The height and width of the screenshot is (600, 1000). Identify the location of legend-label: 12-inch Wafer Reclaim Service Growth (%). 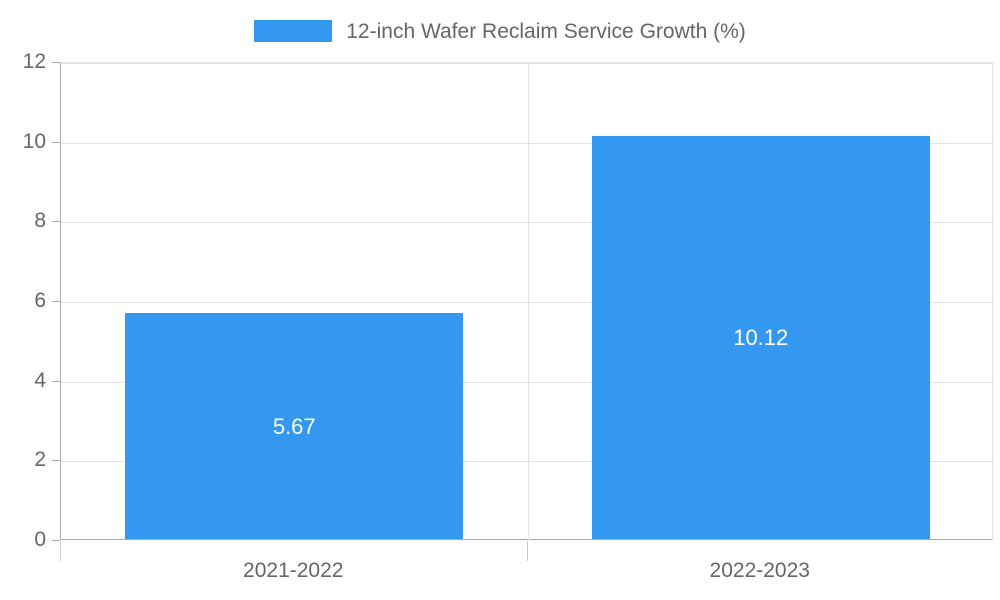
(546, 31).